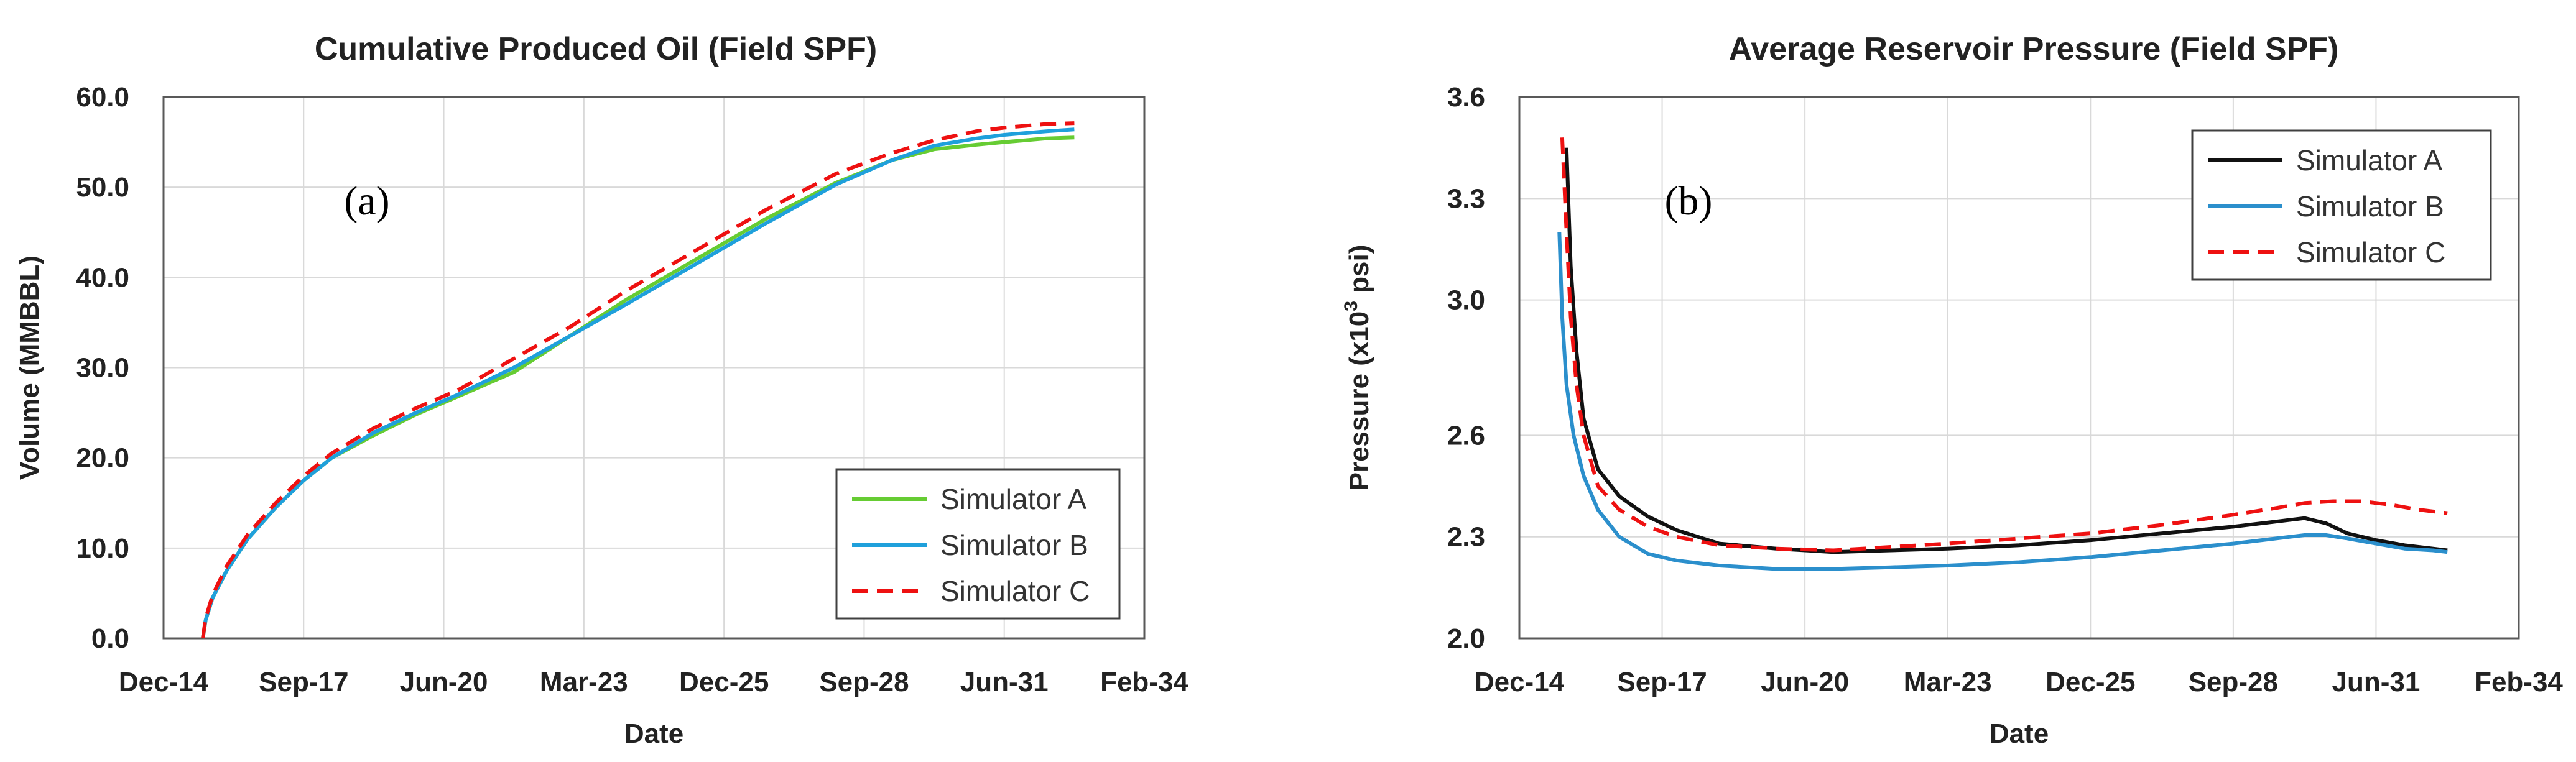 This screenshot has height=762, width=2576. Describe the element at coordinates (1466, 436) in the screenshot. I see `y-tick-label: 2.6` at that location.